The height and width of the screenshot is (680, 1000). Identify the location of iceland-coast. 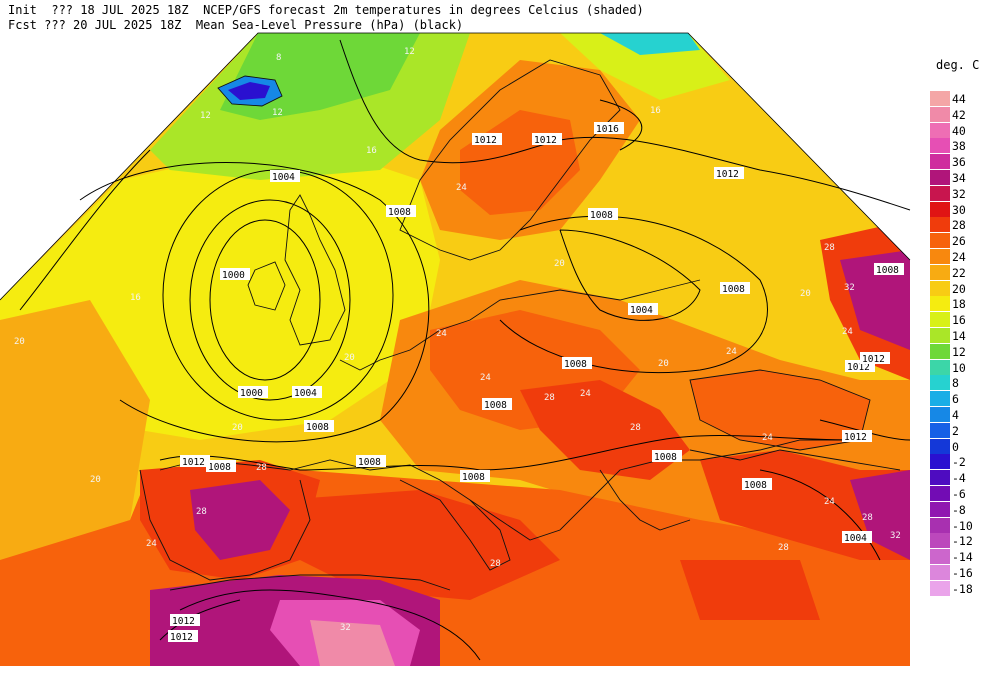
(250, 91).